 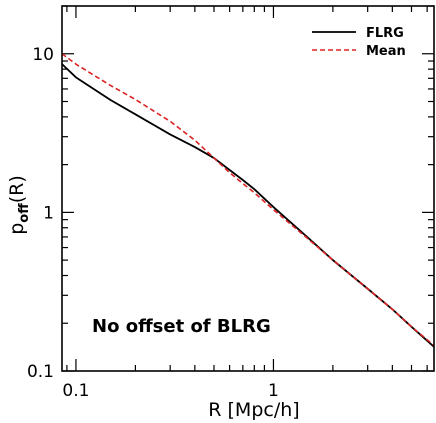 I want to click on y-axis-label-main: p, so click(x=17, y=229).